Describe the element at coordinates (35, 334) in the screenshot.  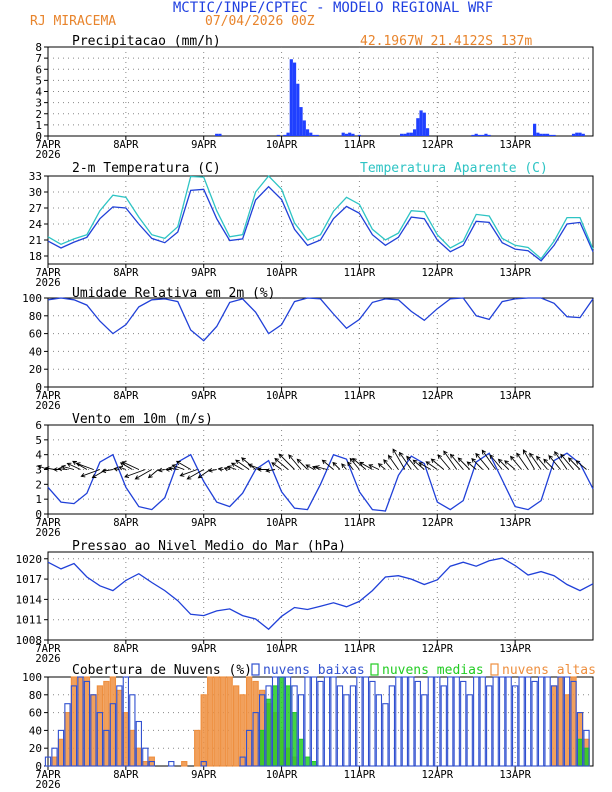
I see `y-tick-label: 60` at that location.